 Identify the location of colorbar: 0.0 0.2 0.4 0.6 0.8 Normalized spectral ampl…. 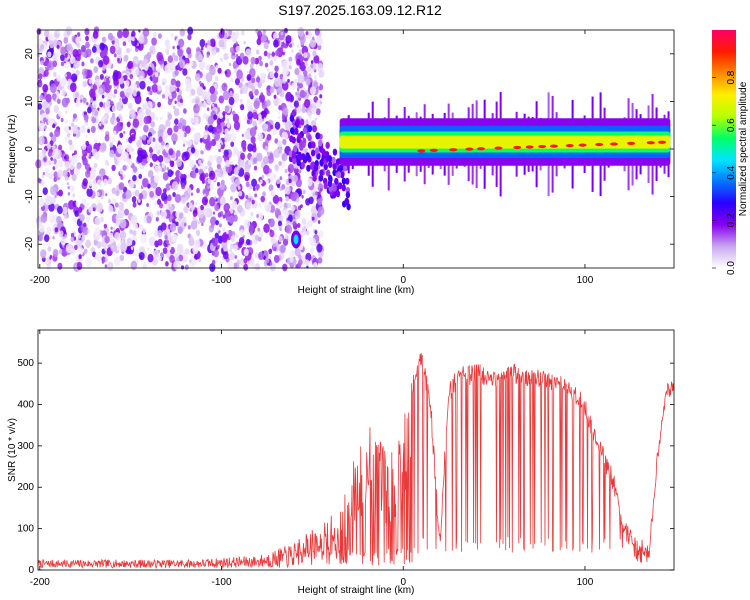
(730, 152).